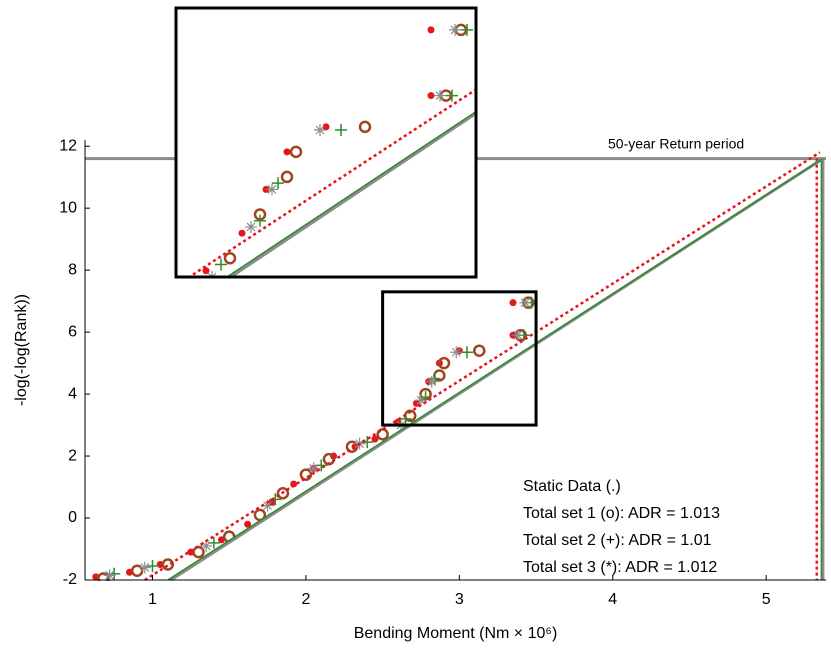  What do you see at coordinates (617, 540) in the screenshot?
I see `legend-entry: Total set 2 (+): ADR = 1.01` at bounding box center [617, 540].